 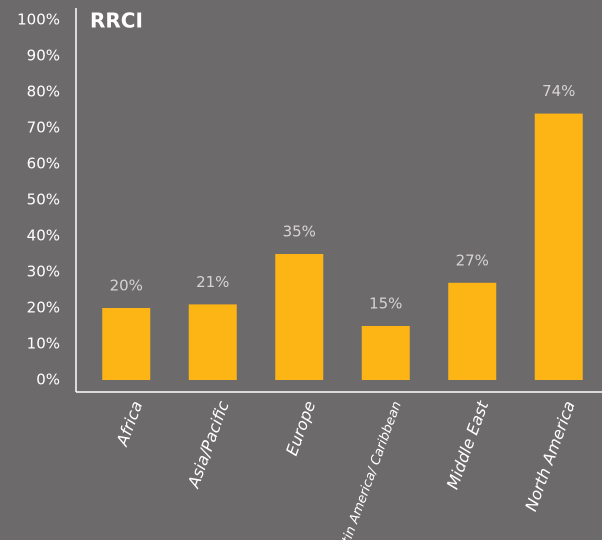 What do you see at coordinates (48, 380) in the screenshot?
I see `y-tick-label: 0%` at bounding box center [48, 380].